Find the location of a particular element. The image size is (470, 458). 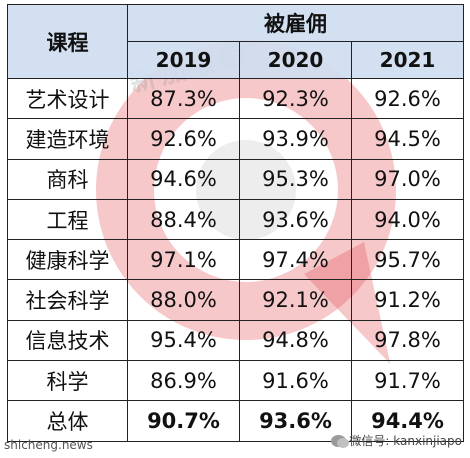

table-row: 商科 94.6% 95.3% 97.0% is located at coordinates (236, 179).